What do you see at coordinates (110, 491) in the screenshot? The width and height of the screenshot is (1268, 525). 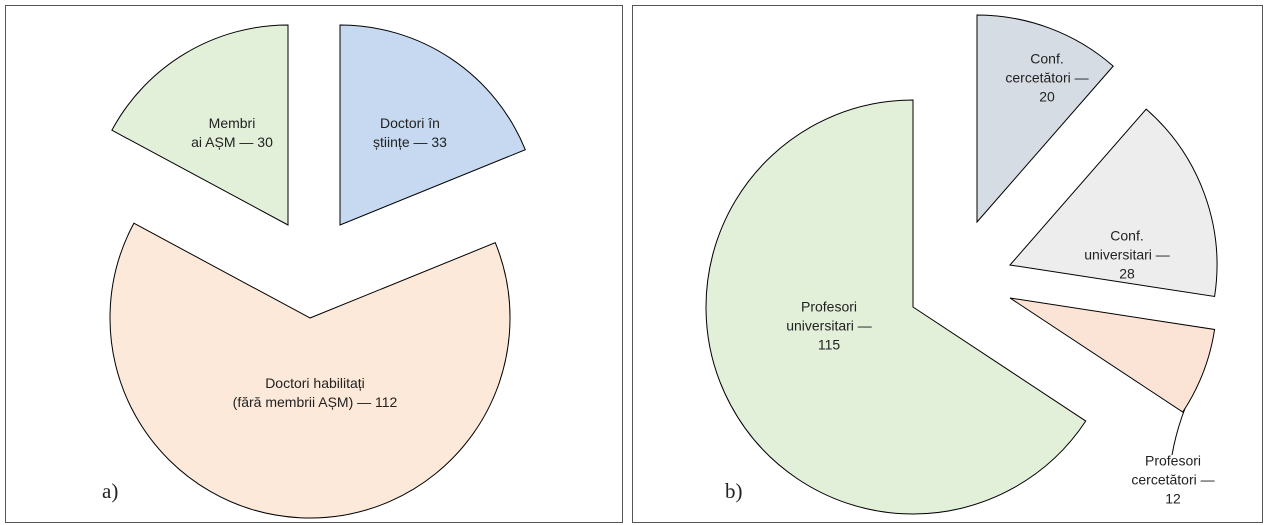 I see `panel-label: a)` at bounding box center [110, 491].